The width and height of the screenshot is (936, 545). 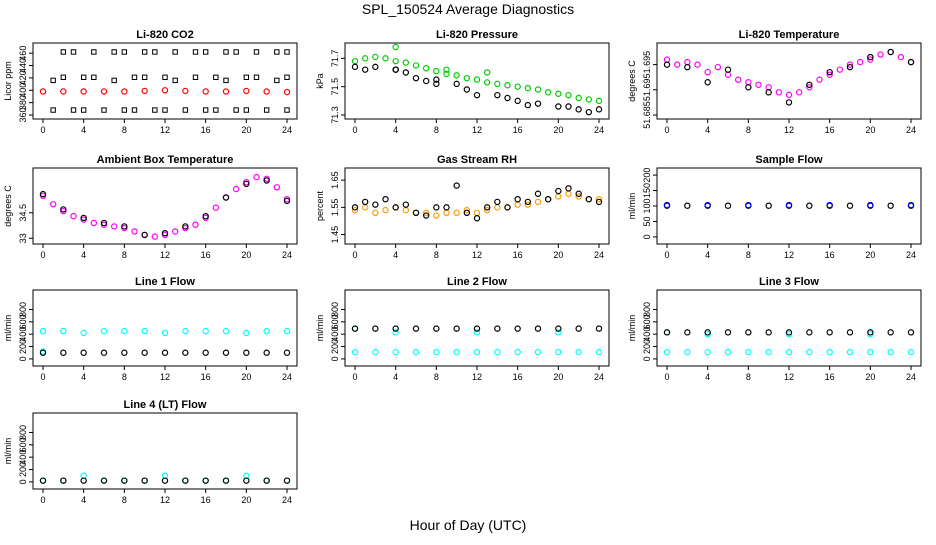 What do you see at coordinates (789, 81) in the screenshot?
I see `plot-frame` at bounding box center [789, 81].